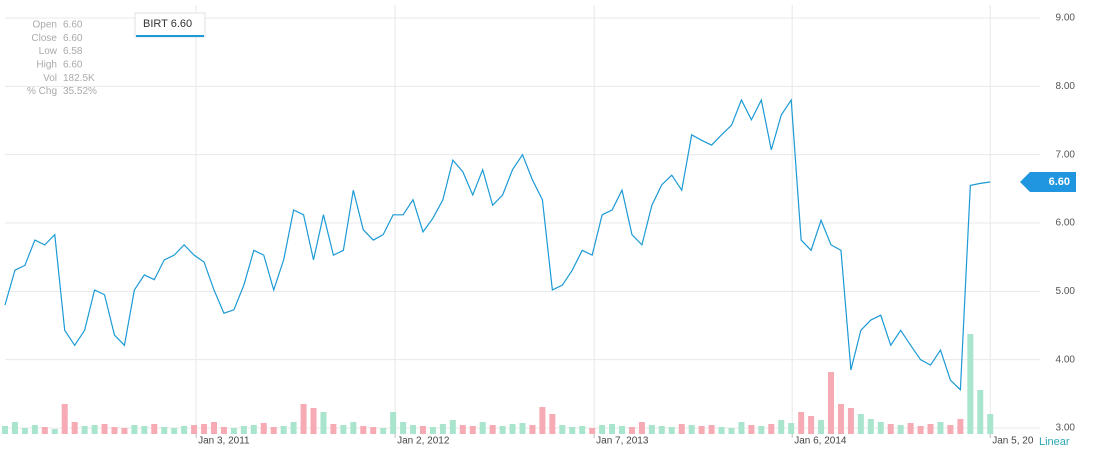  Describe the element at coordinates (1066, 359) in the screenshot. I see `y-tick-label: 4.00` at that location.